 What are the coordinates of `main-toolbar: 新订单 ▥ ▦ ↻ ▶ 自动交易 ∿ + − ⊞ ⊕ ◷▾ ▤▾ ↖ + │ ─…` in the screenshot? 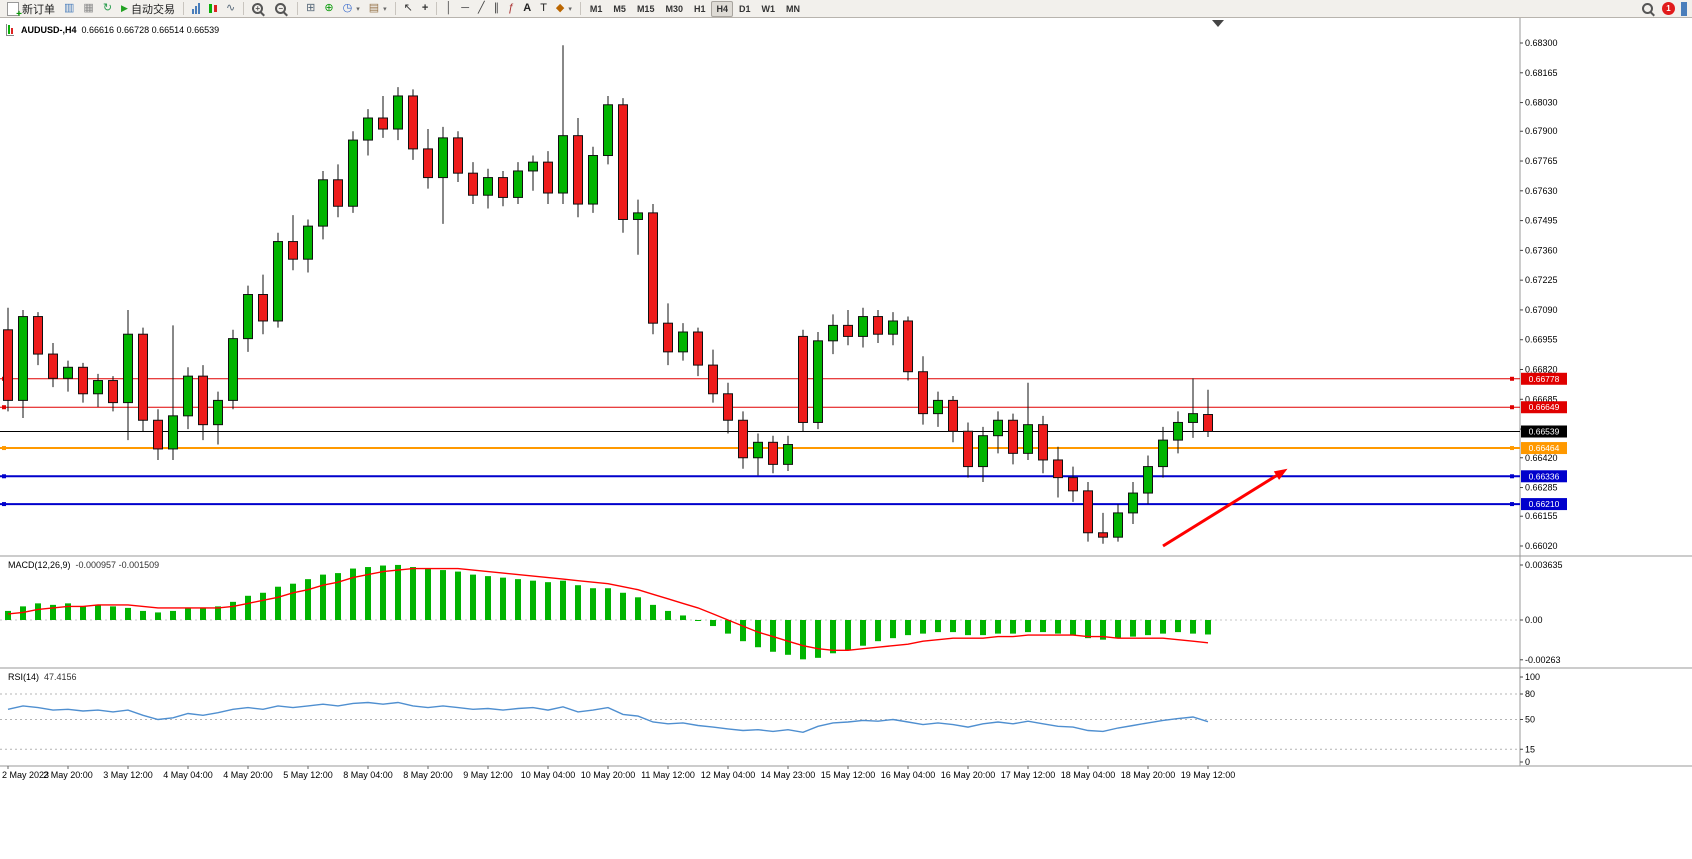 It's located at (846, 10).